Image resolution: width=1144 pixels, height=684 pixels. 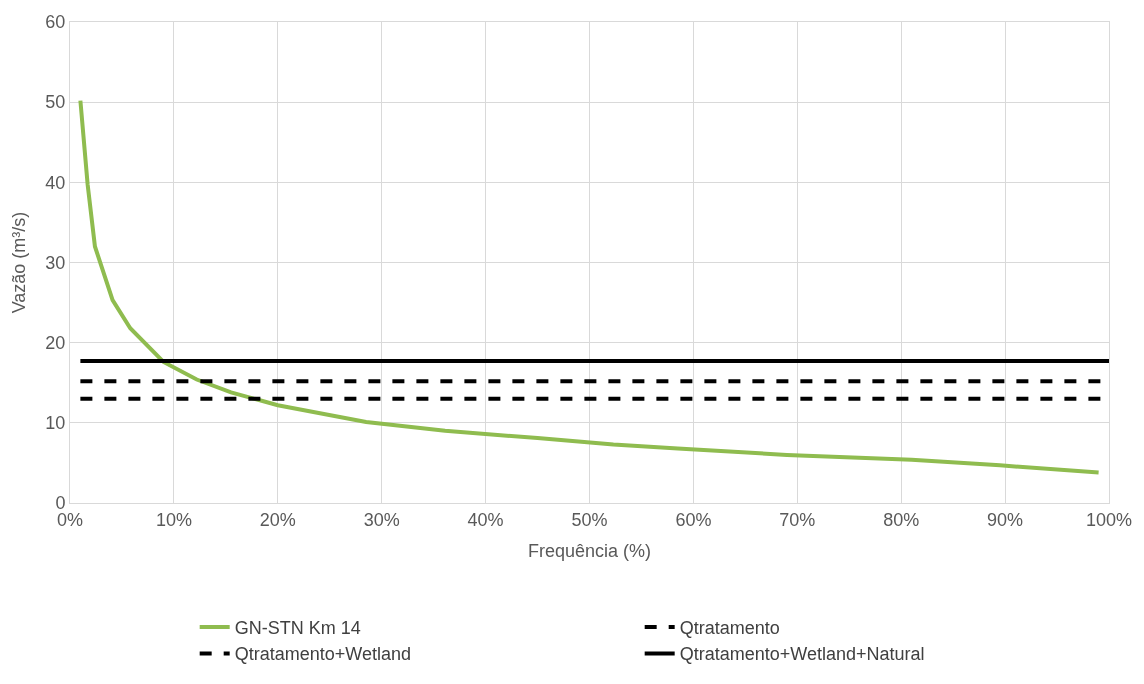 I want to click on y-tick-label: 30, so click(x=55, y=262).